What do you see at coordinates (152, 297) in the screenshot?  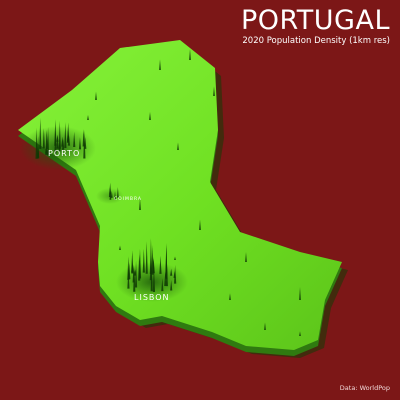 I see `city-label-lisbon: LISBON` at bounding box center [152, 297].